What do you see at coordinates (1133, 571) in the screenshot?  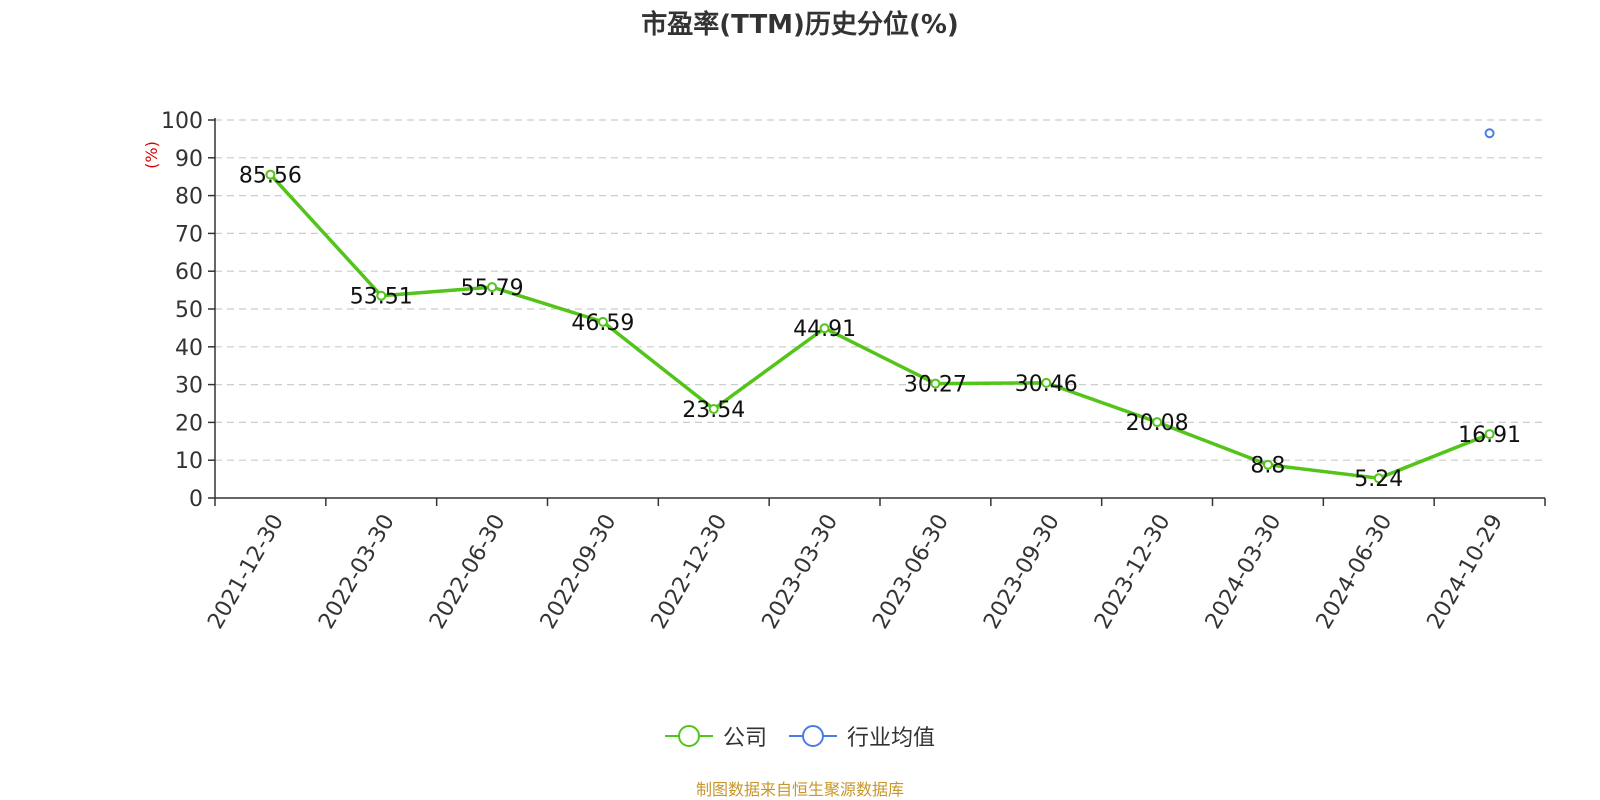 I see `x-tick-label: 2023-12-30` at bounding box center [1133, 571].